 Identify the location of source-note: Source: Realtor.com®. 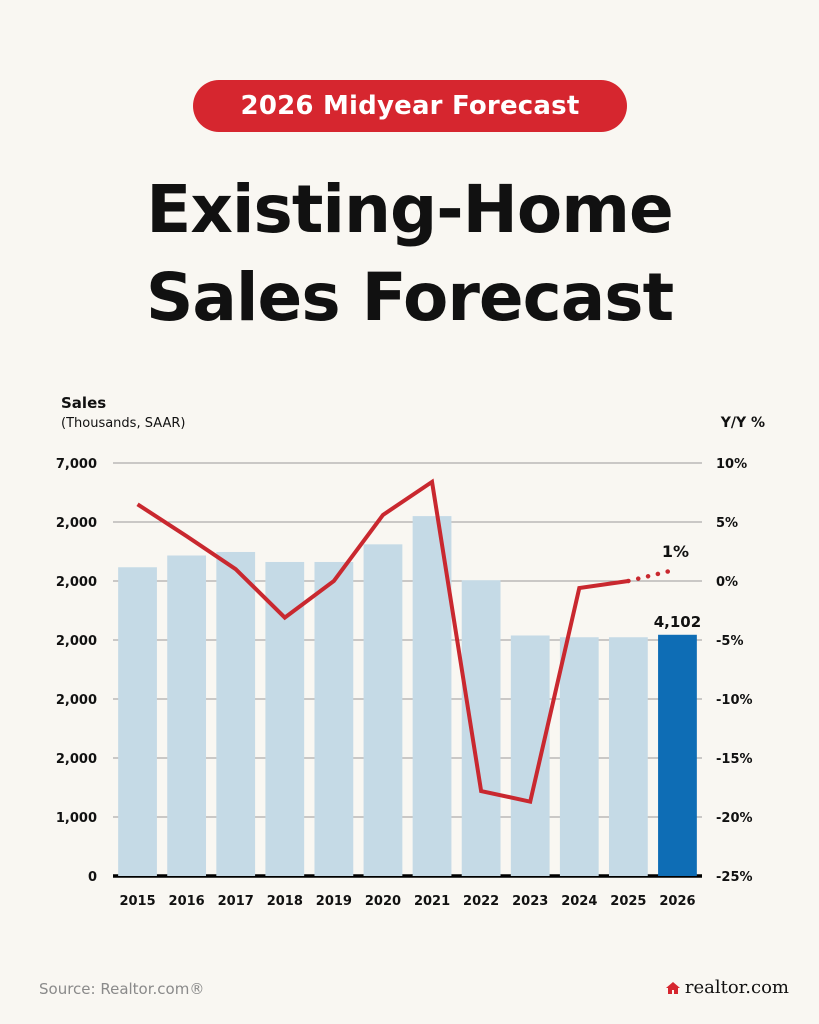
(122, 989).